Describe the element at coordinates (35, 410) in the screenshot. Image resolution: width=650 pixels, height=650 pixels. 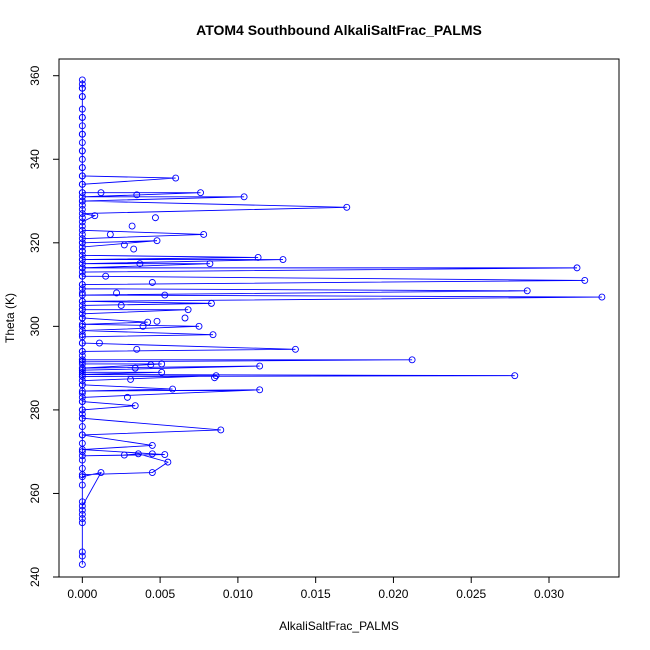
I see `y-tick-label: 280` at that location.